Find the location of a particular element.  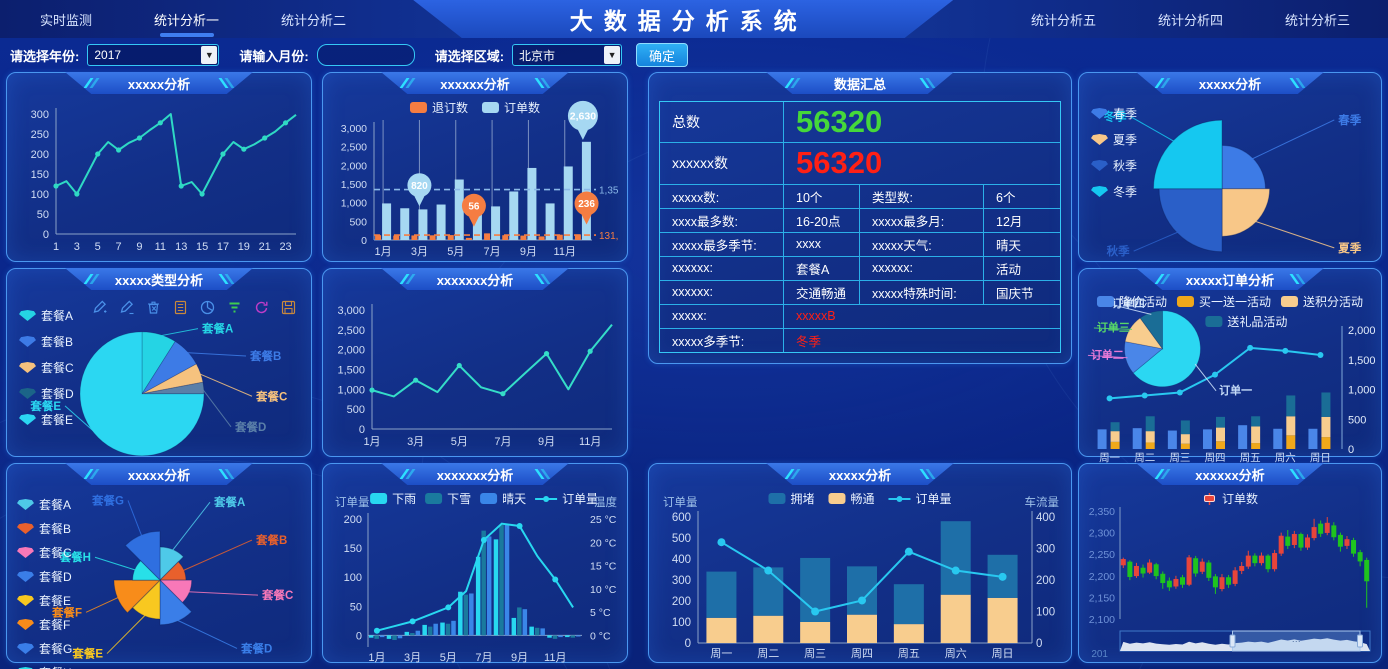

legend-item-秋季: 秋季 is located at coordinates (1114, 165).